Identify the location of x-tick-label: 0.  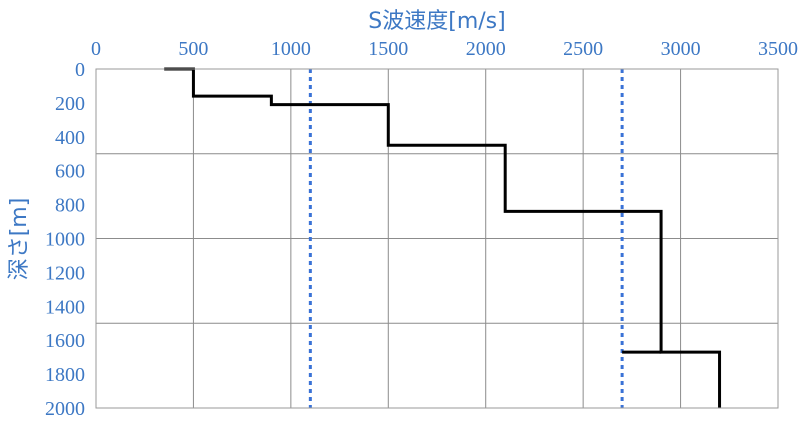
(96, 49).